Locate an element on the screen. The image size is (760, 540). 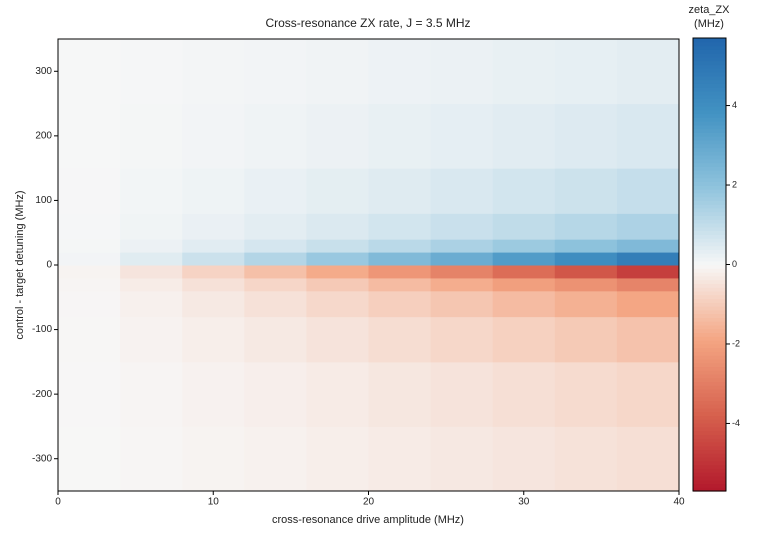
y-tick-label: 300 is located at coordinates (43, 71).